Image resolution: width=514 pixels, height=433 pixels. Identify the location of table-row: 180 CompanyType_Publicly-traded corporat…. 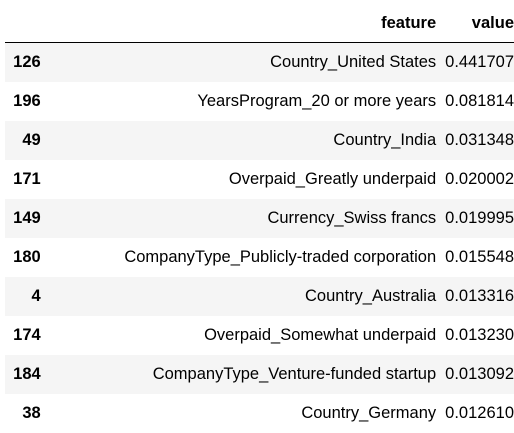
(259, 257).